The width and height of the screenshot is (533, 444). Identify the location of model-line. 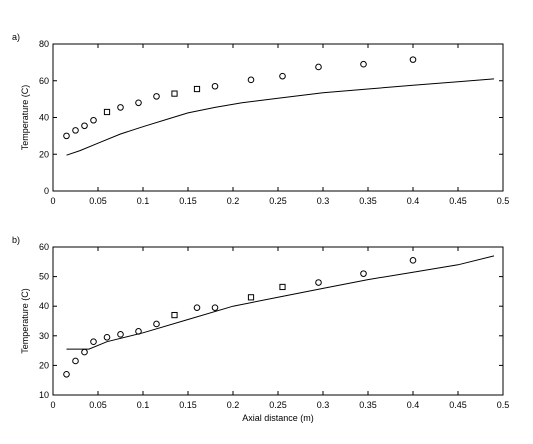
(280, 117).